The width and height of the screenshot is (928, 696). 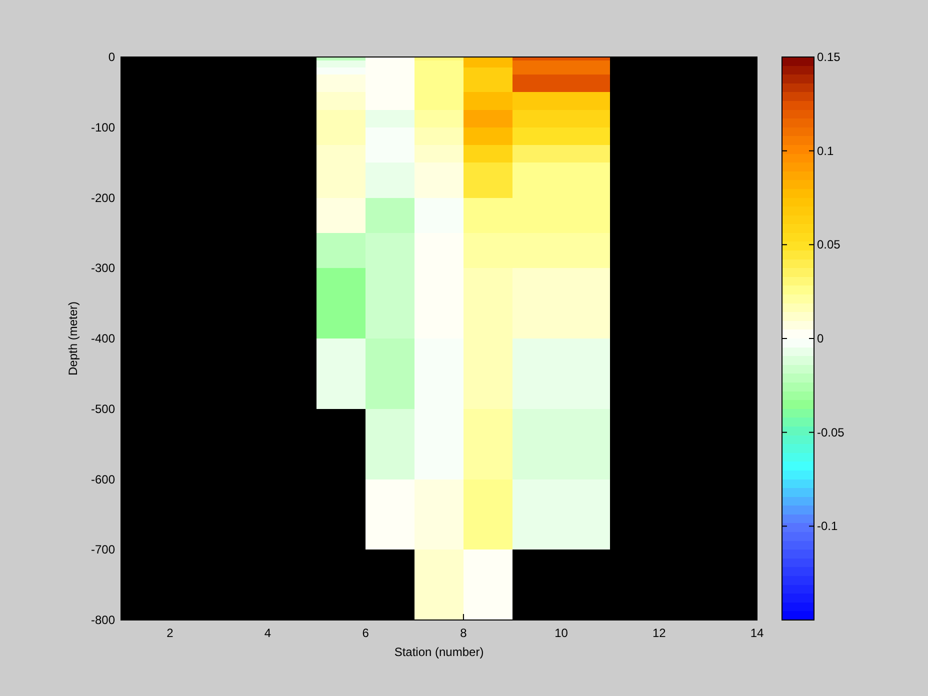 I want to click on x-tick-label: 10, so click(x=561, y=633).